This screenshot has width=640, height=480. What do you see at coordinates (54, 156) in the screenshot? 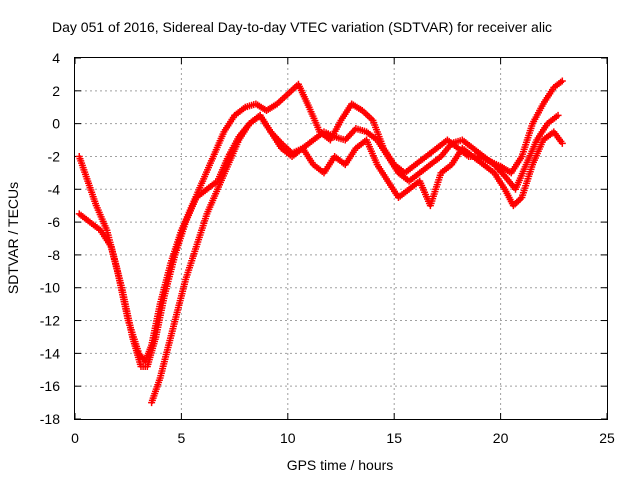
I see `y-tick-label: -2` at bounding box center [54, 156].